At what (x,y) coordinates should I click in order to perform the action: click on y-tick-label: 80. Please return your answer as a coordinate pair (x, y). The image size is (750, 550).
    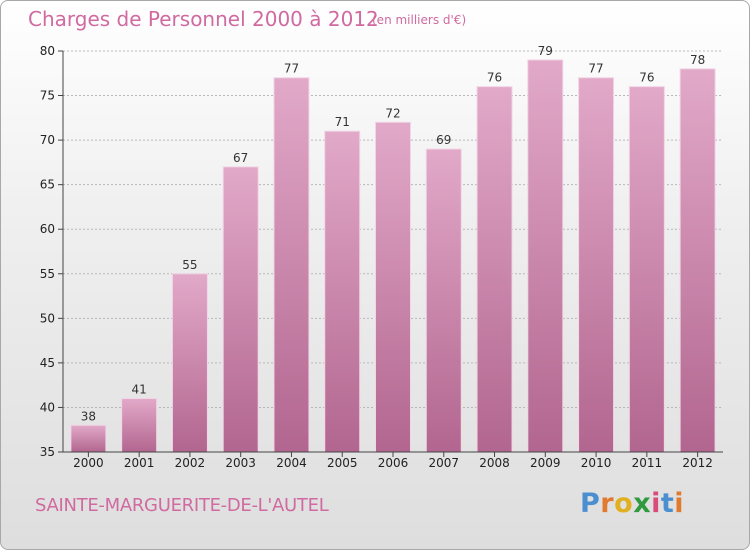
    Looking at the image, I should click on (47, 51).